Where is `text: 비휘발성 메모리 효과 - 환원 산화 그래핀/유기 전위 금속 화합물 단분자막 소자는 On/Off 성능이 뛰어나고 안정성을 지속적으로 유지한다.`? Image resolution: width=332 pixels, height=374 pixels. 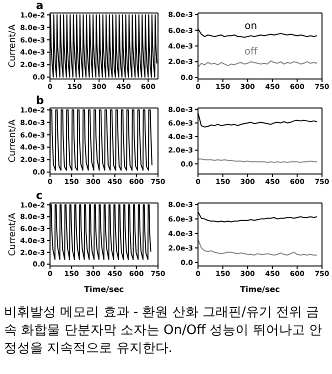 text: 비휘발성 메모리 효과 - 환원 산화 그래핀/유기 전위 금속 화합물 단분자막 소자는 On/Off 성능이 뛰어나고 안정성을 지속적으로 유지한다. is located at coordinates (163, 331).